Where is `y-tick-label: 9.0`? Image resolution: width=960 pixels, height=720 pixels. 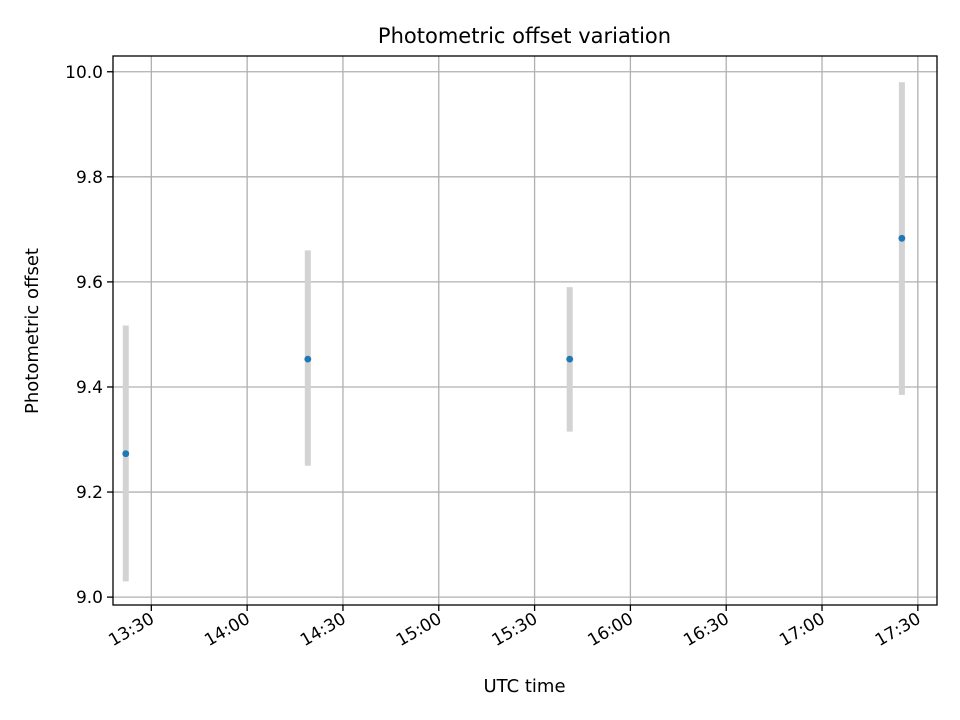
y-tick-label: 9.0 is located at coordinates (89, 598).